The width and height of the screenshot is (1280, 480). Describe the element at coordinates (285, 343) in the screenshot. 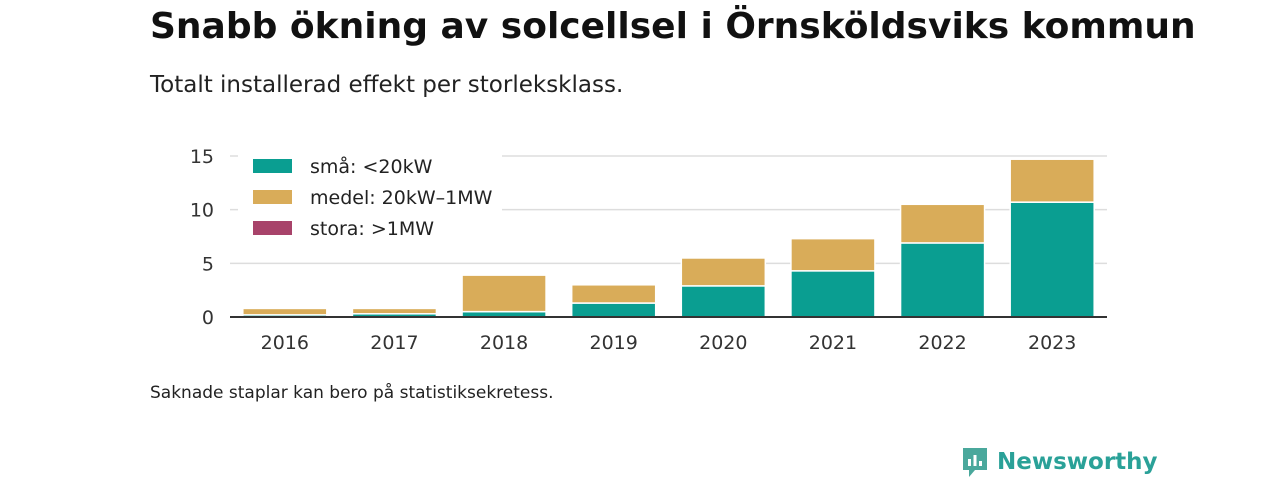

I see `x-tick-label: 2016` at that location.